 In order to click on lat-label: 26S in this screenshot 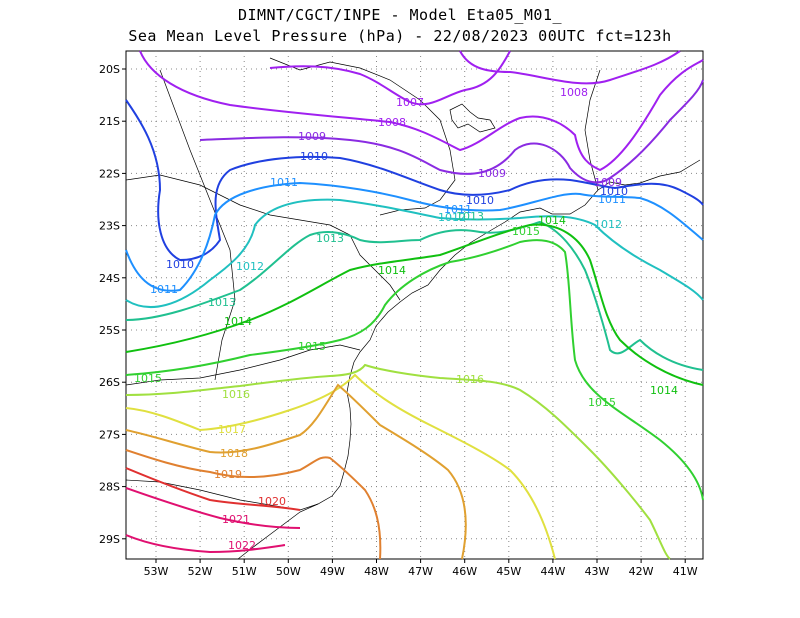, I will do `click(109, 382)`.